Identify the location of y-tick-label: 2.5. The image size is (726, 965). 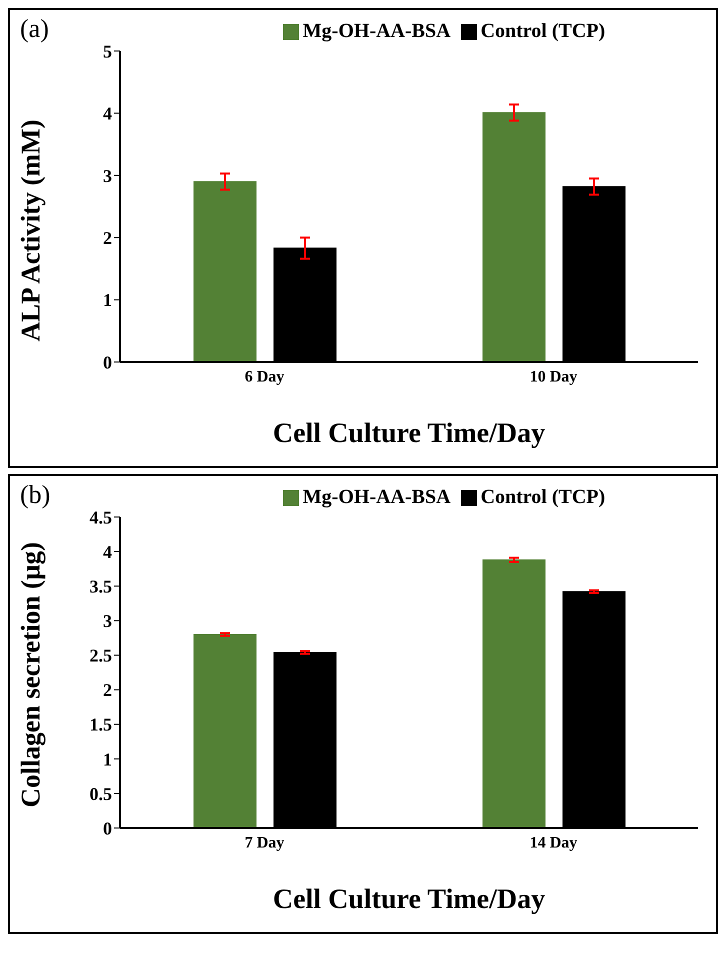
(101, 656).